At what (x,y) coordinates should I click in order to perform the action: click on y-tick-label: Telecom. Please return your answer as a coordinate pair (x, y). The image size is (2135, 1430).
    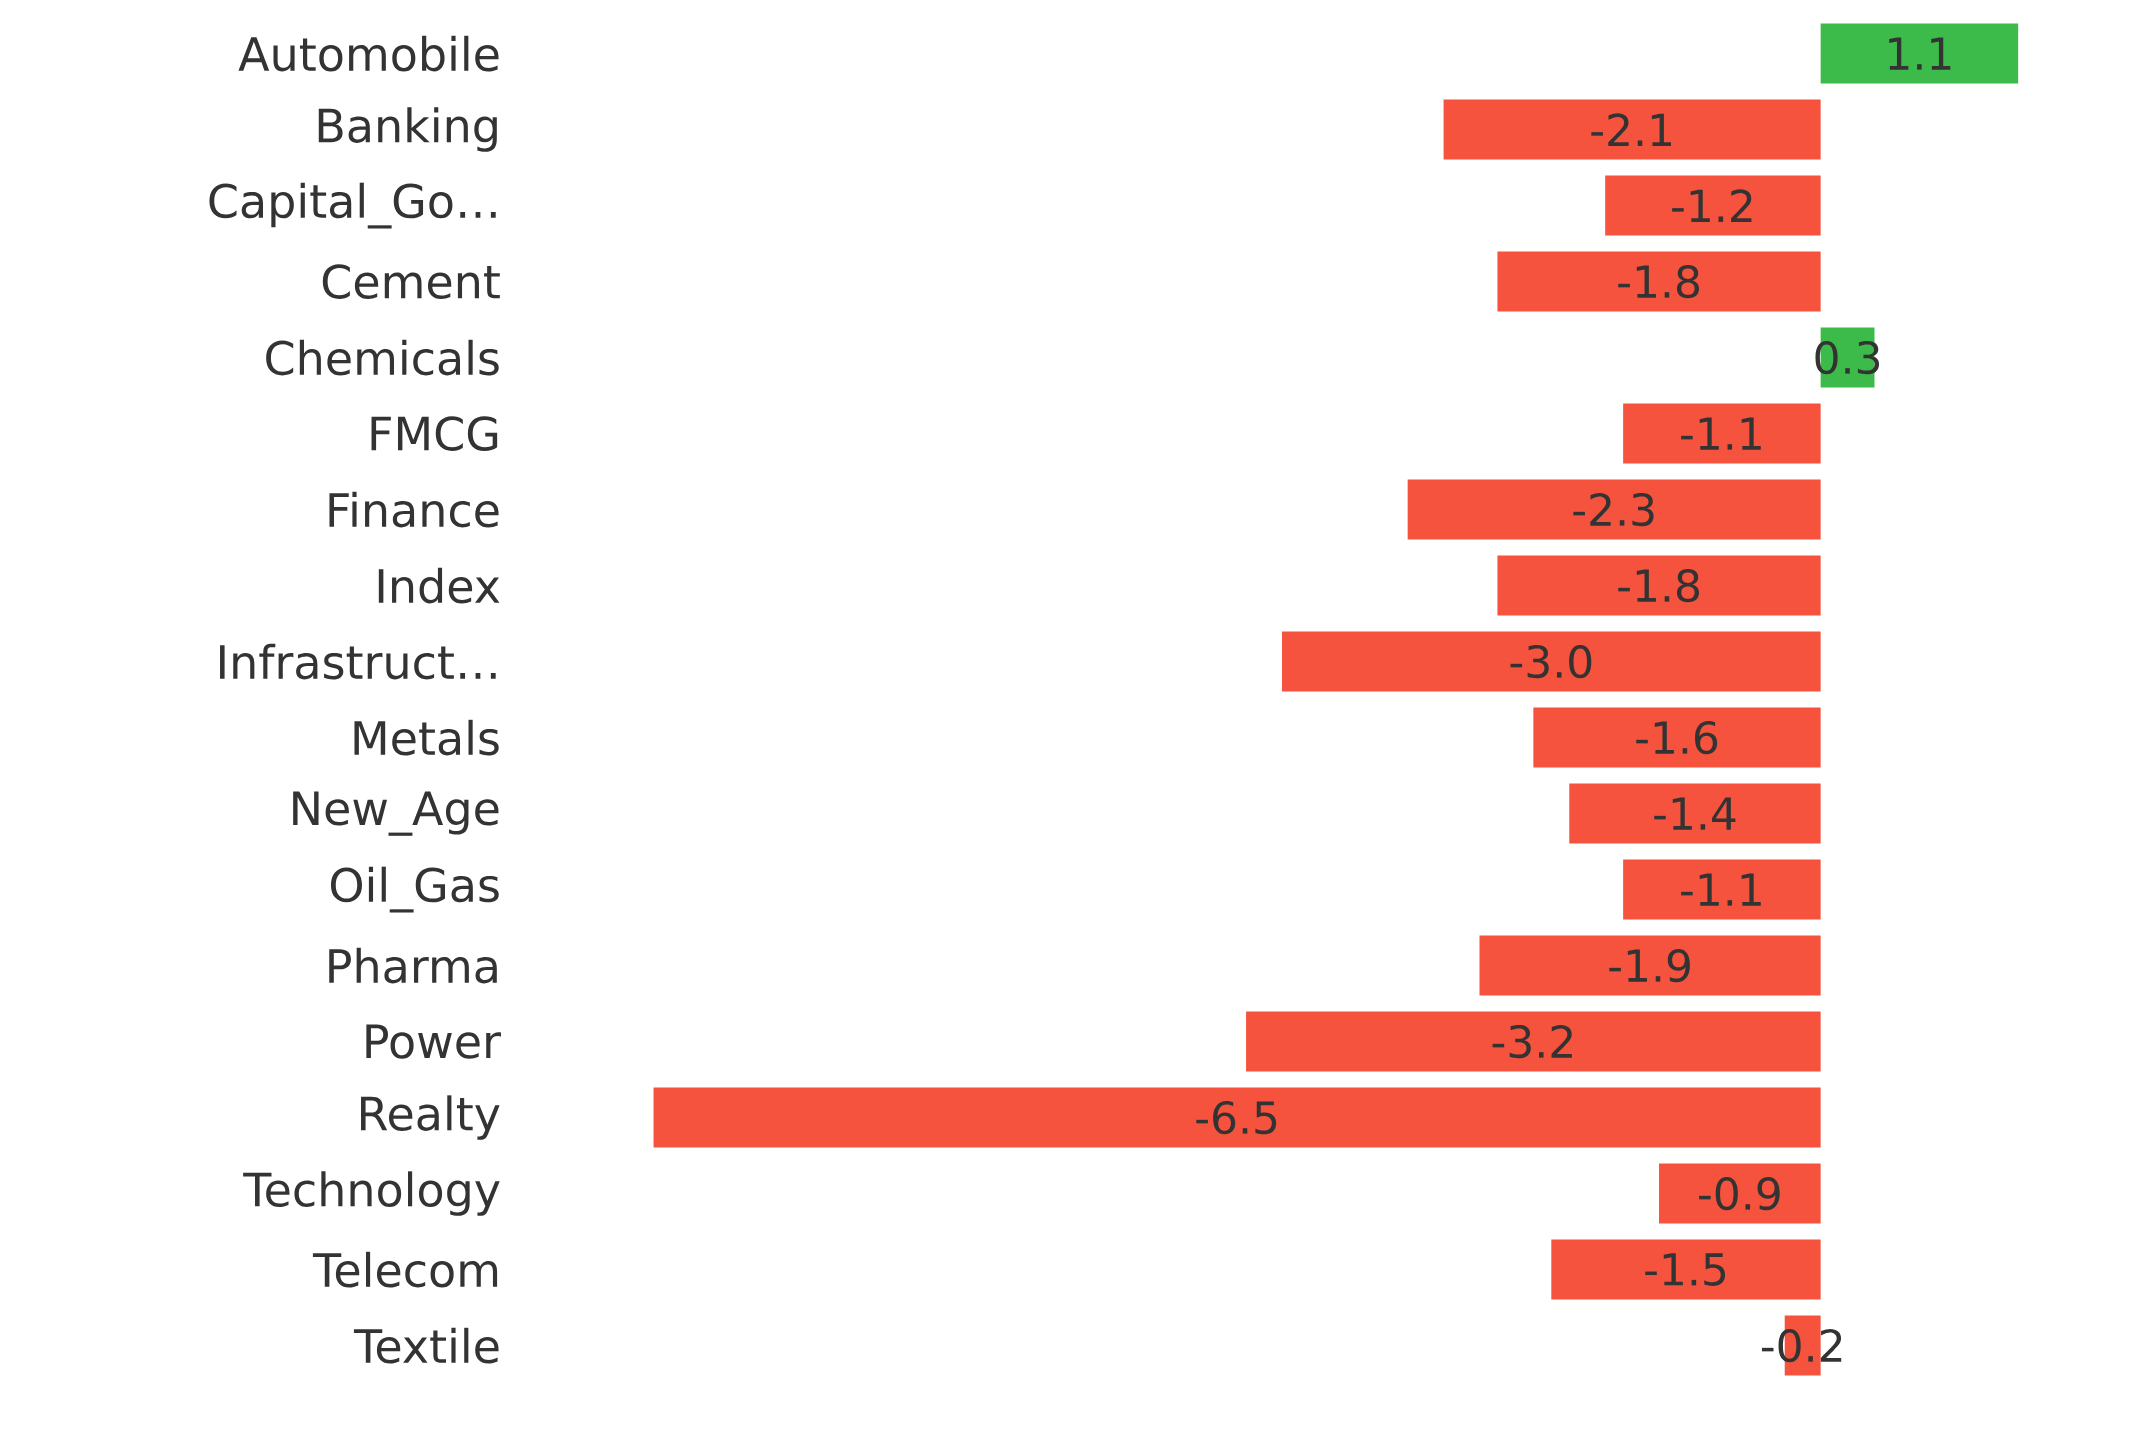
    Looking at the image, I should click on (405, 1269).